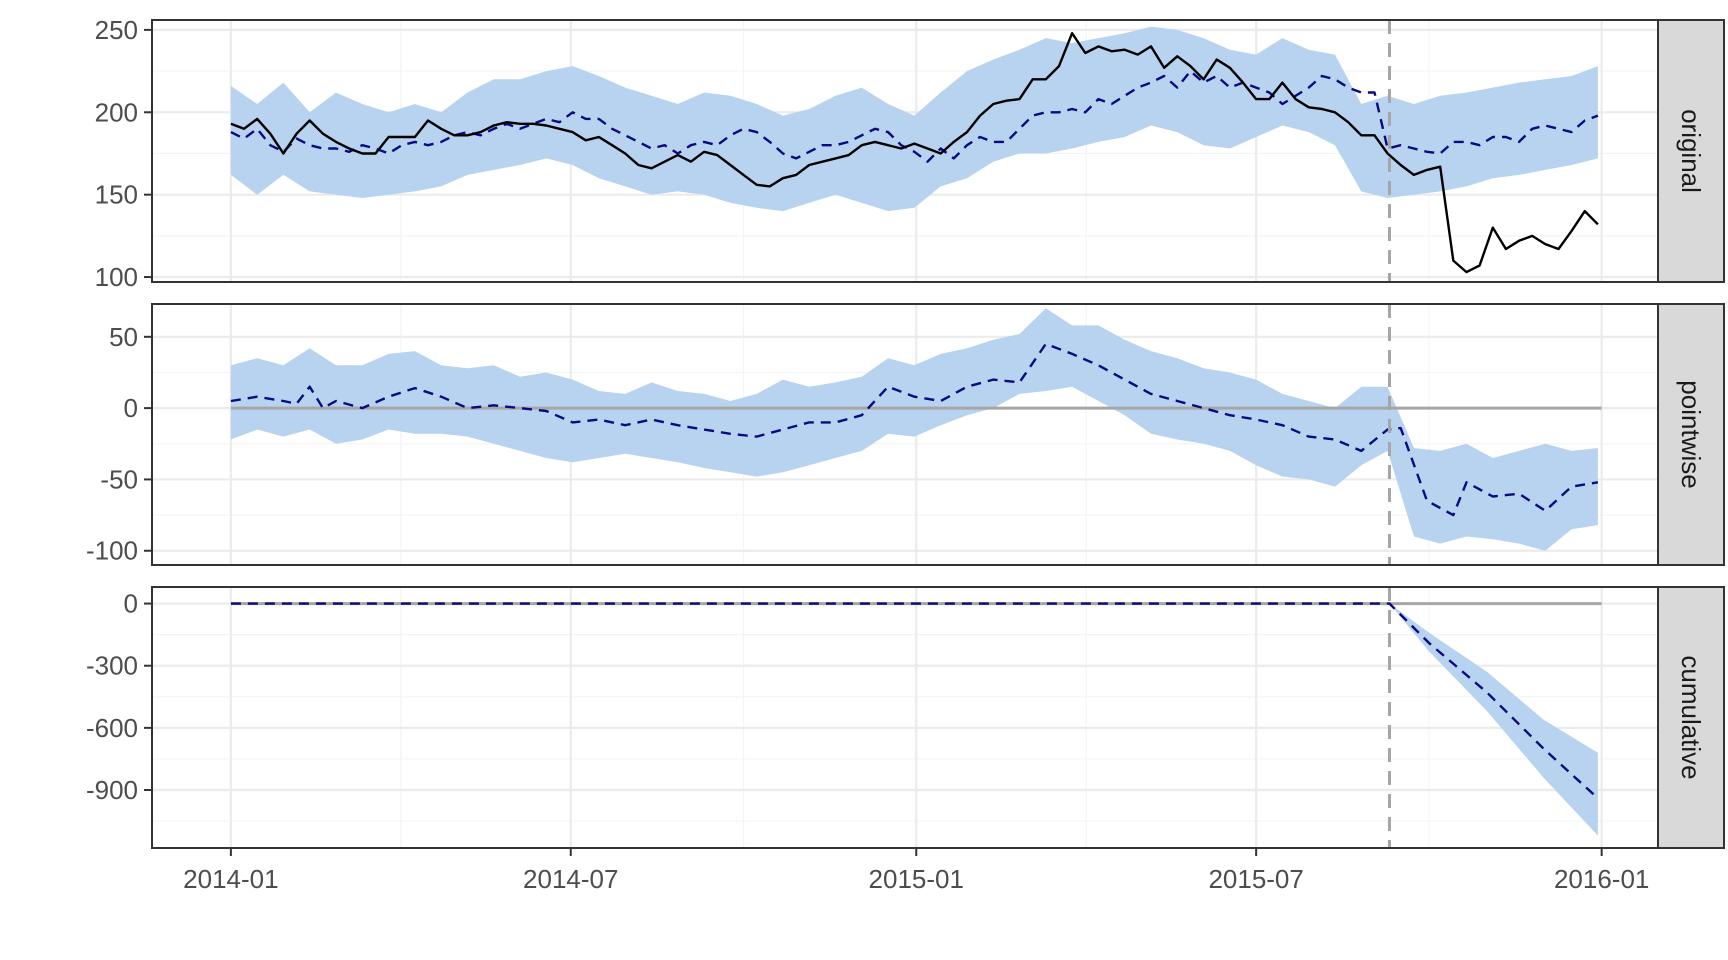 Image resolution: width=1728 pixels, height=960 pixels. Describe the element at coordinates (116, 30) in the screenshot. I see `y-tick-label: 250` at that location.